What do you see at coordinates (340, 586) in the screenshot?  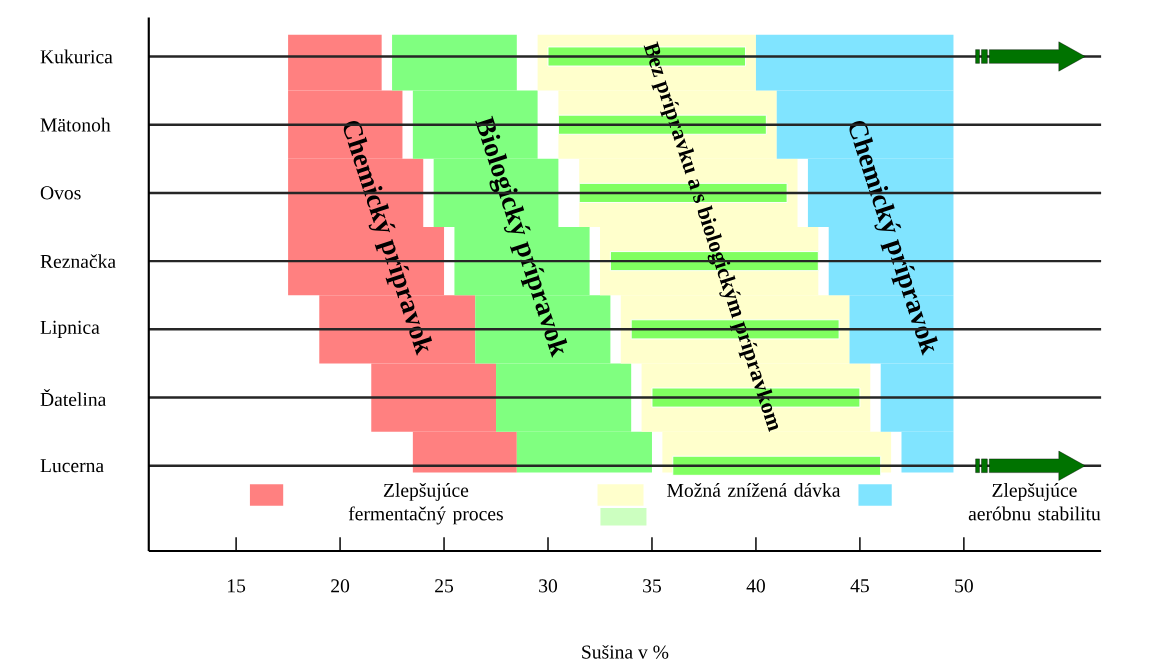 I see `x-tick-label: 20` at bounding box center [340, 586].